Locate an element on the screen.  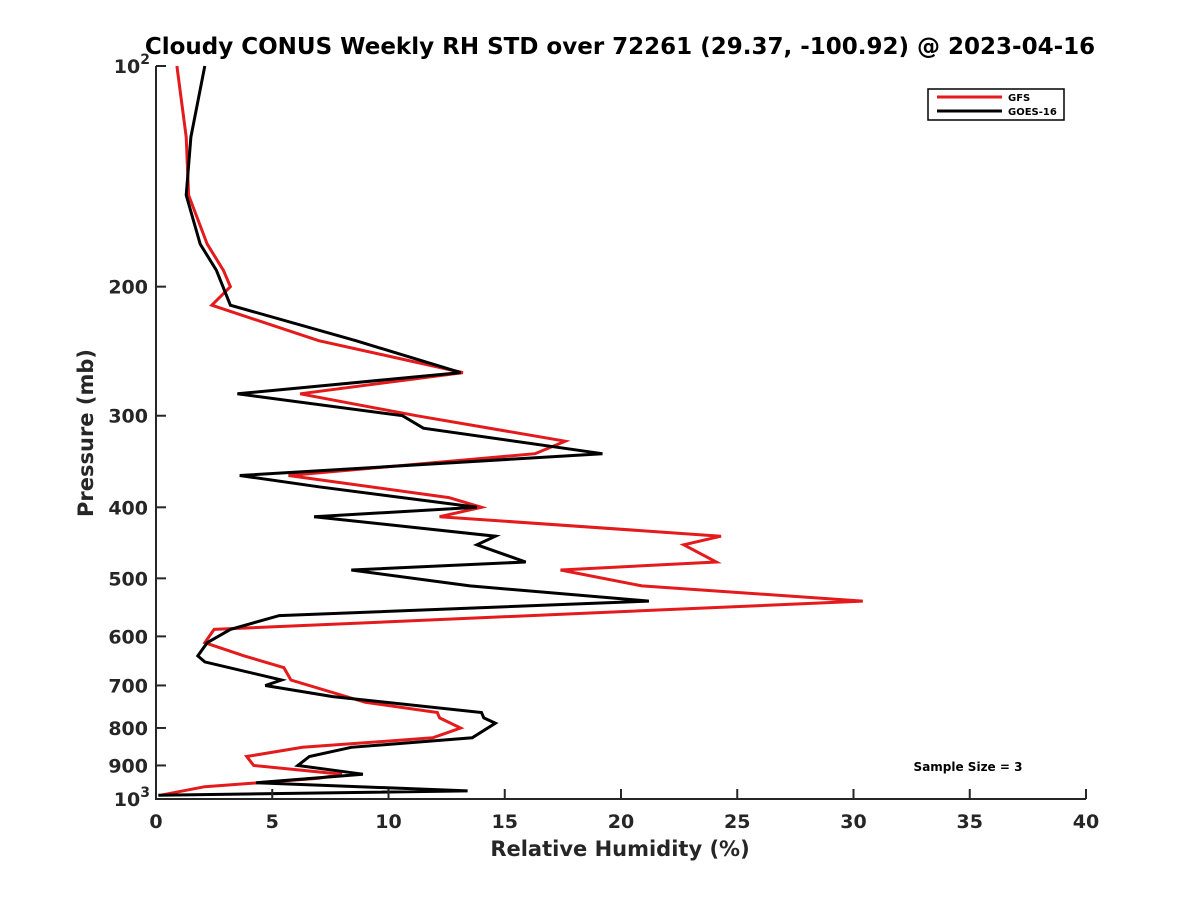
y-tick-label: 600 is located at coordinates (128, 637).